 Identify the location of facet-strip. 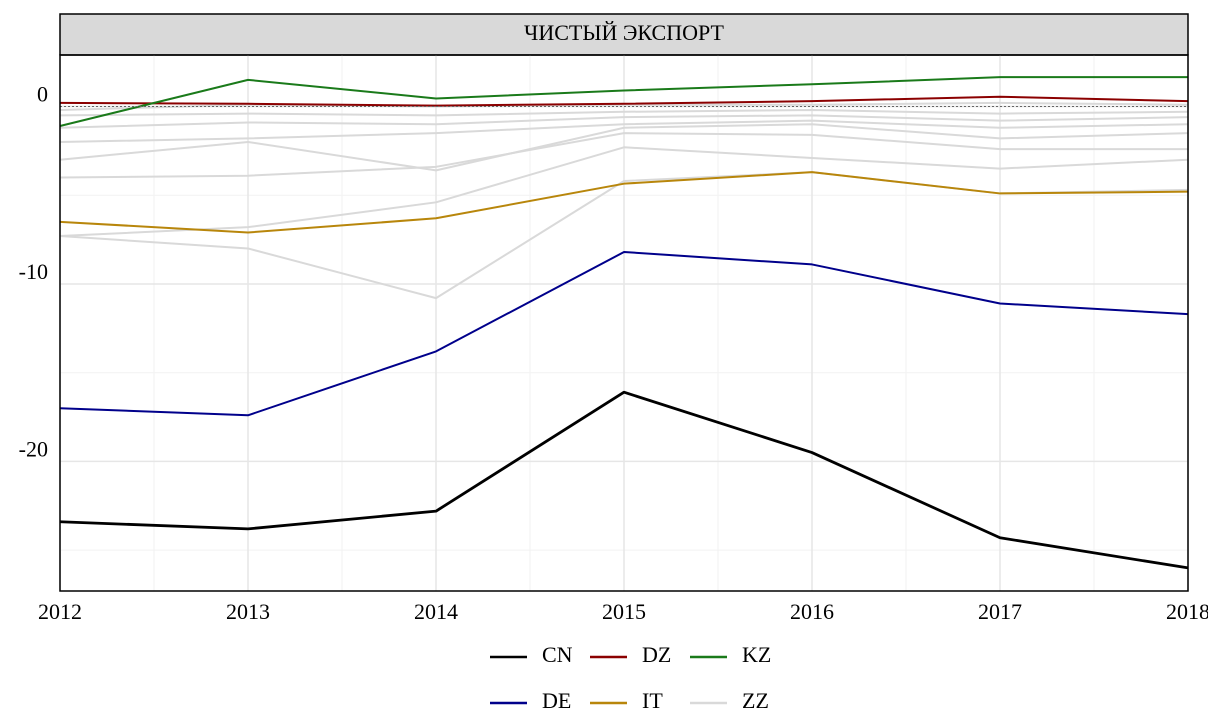
(624, 34).